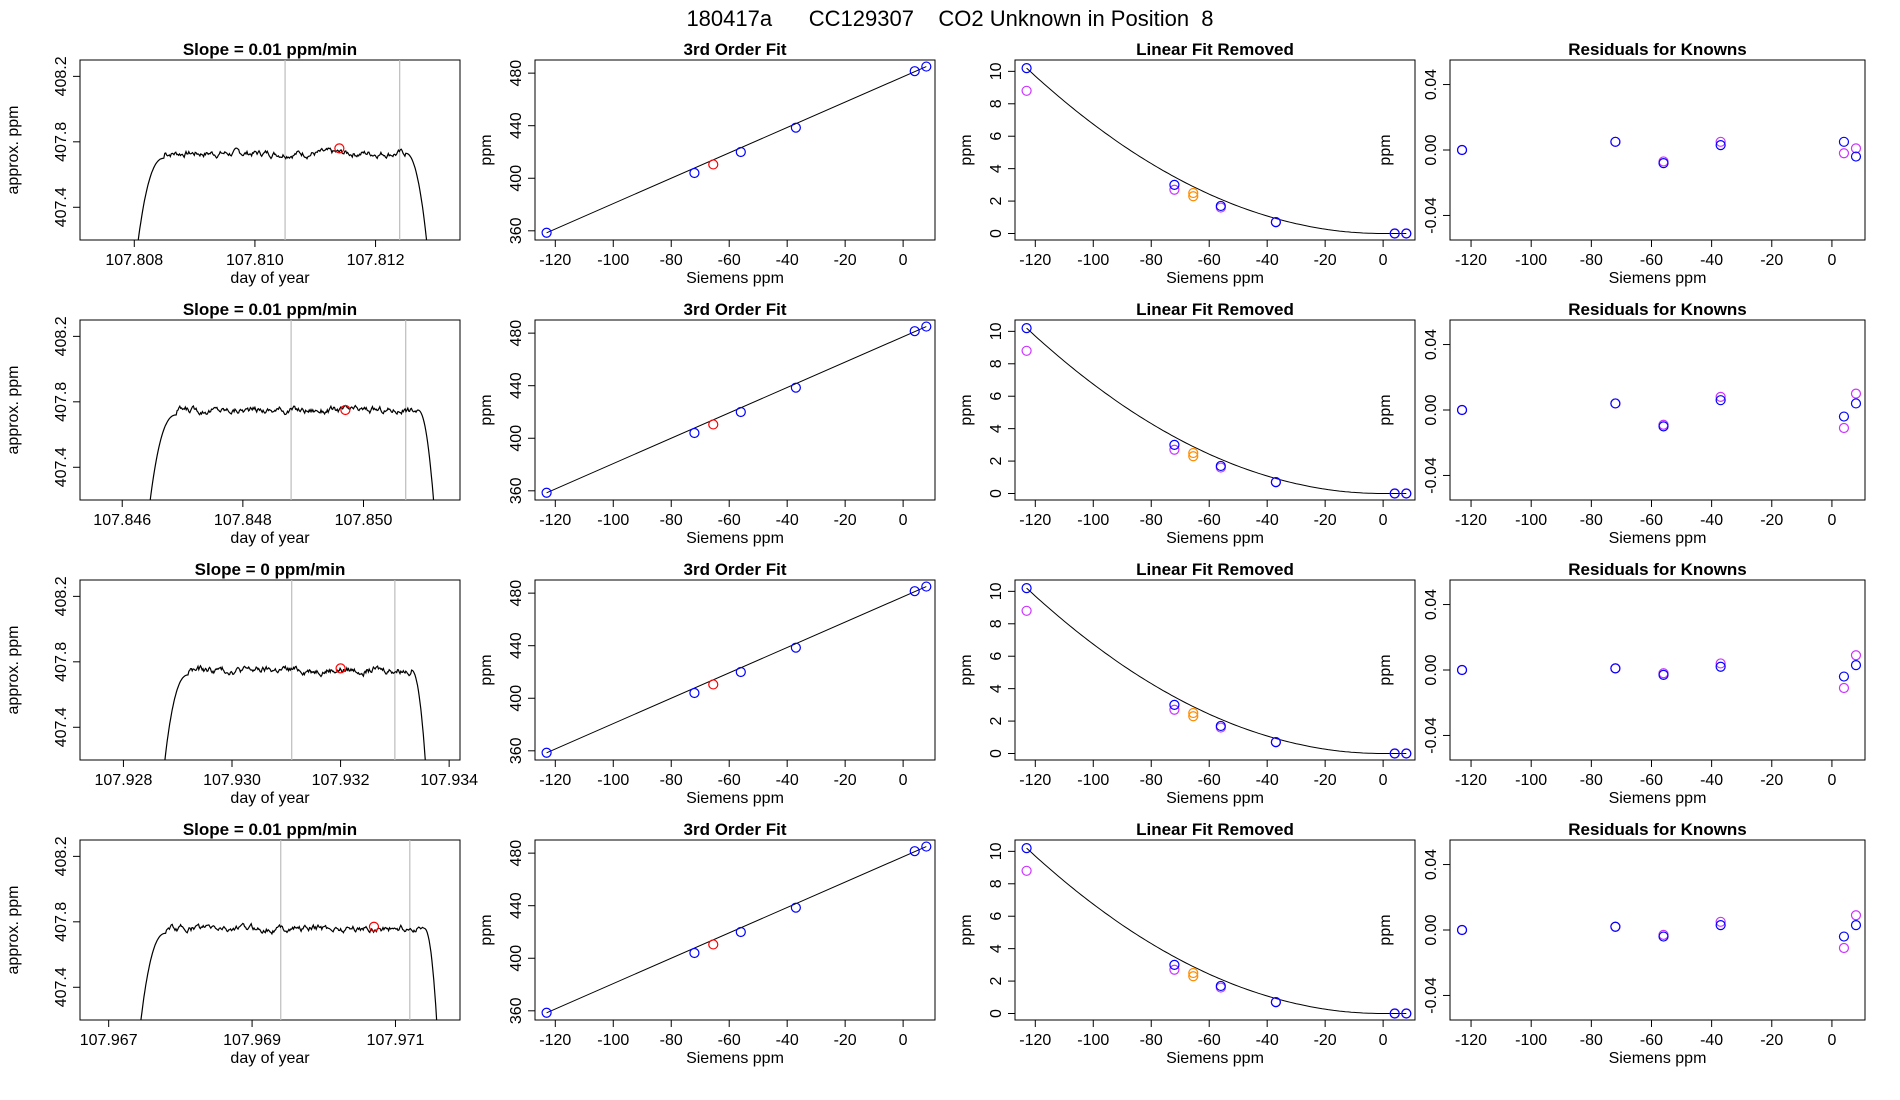 This screenshot has width=1900, height=1100. I want to click on y-tick-label: 10, so click(996, 591).